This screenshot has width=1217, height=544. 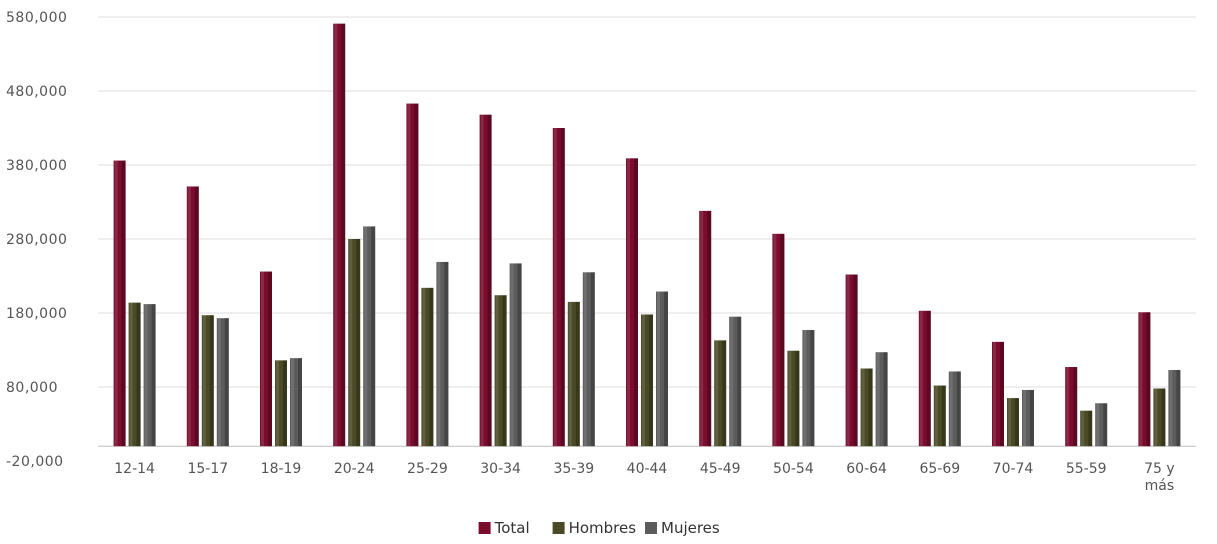 I want to click on legend-label: Mujeres, so click(x=690, y=528).